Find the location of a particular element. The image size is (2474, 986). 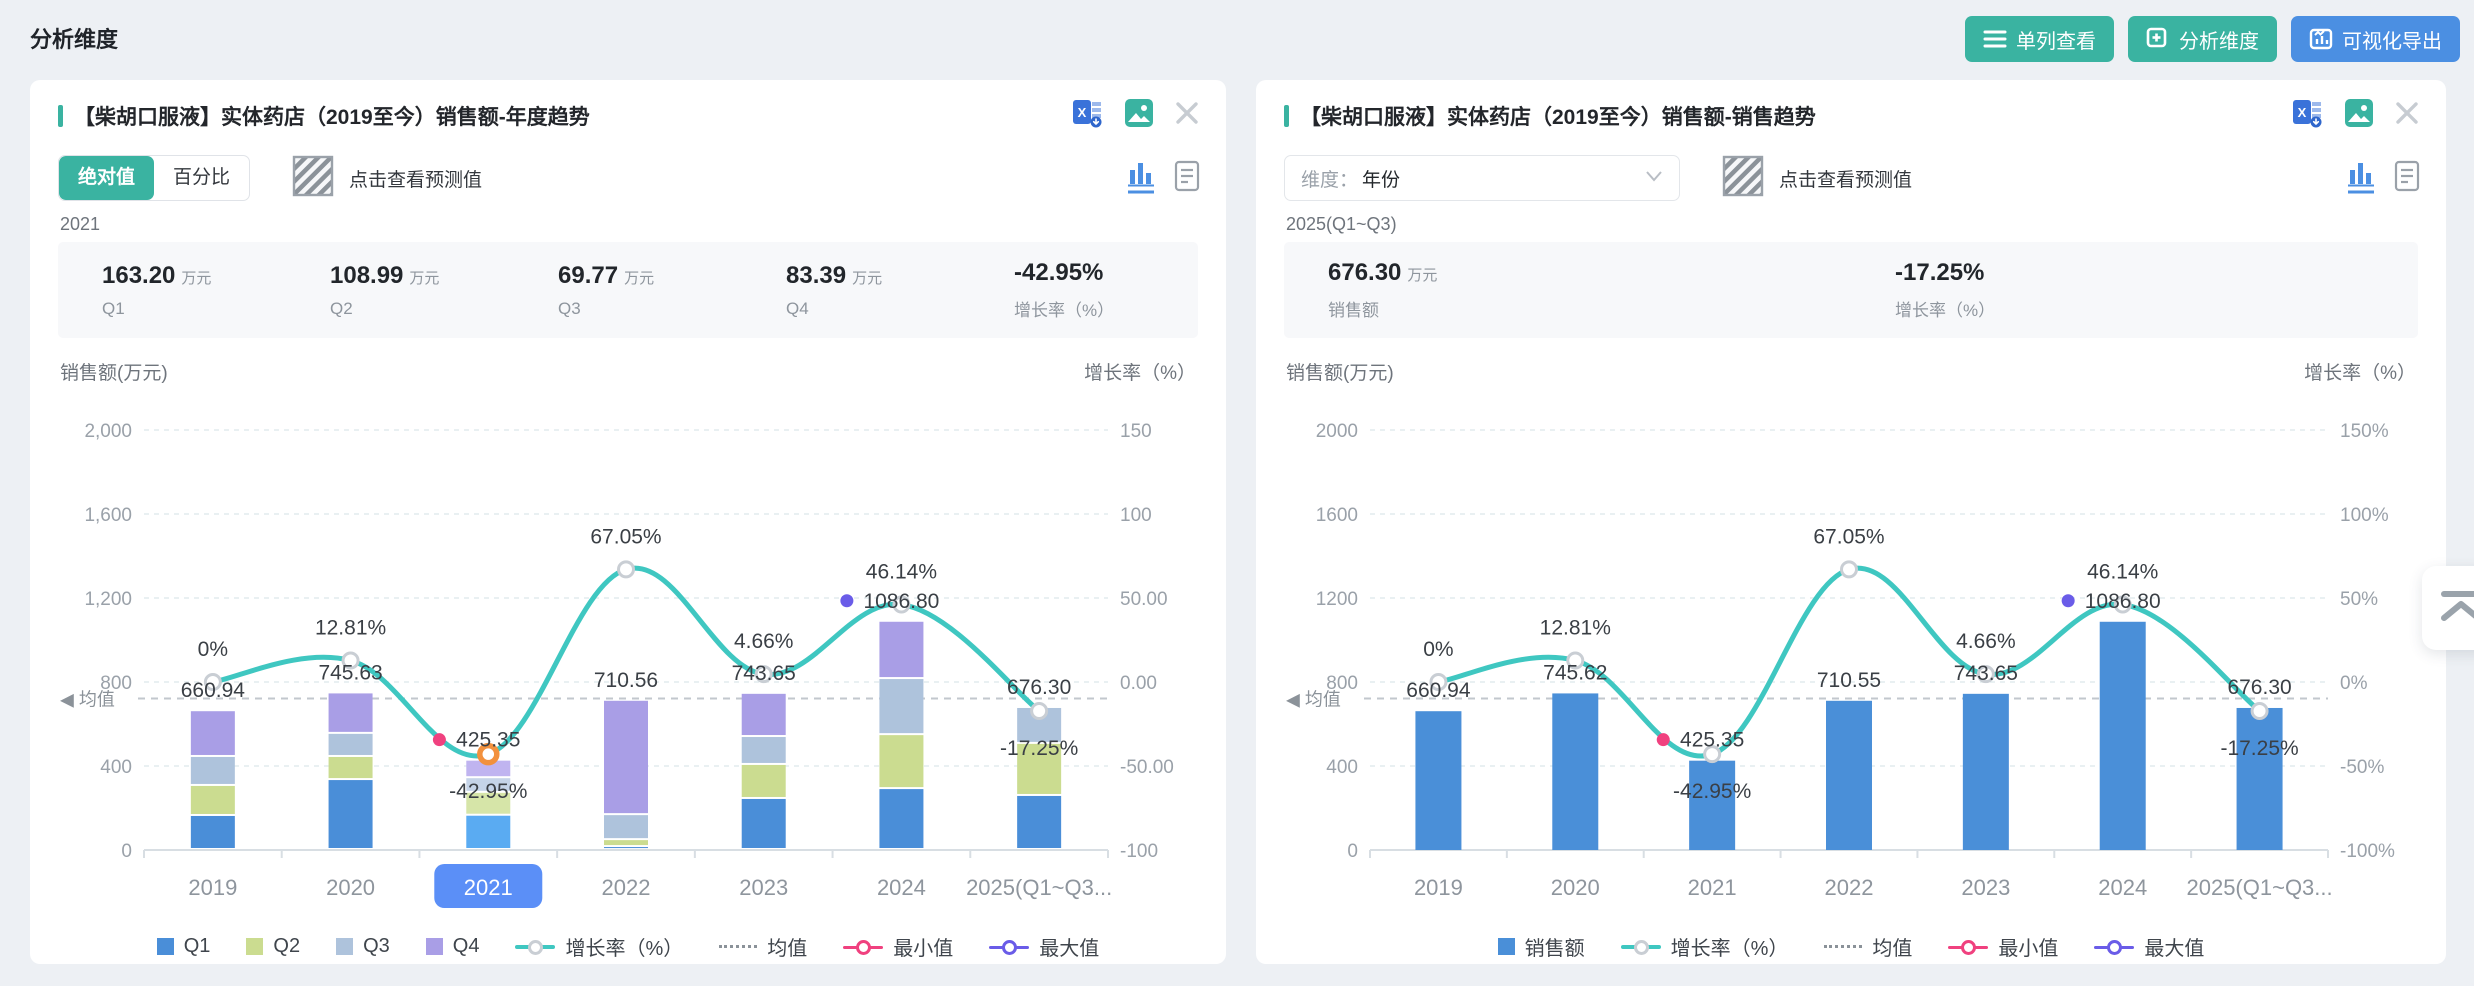

svg-text: -100 is located at coordinates (1139, 851).